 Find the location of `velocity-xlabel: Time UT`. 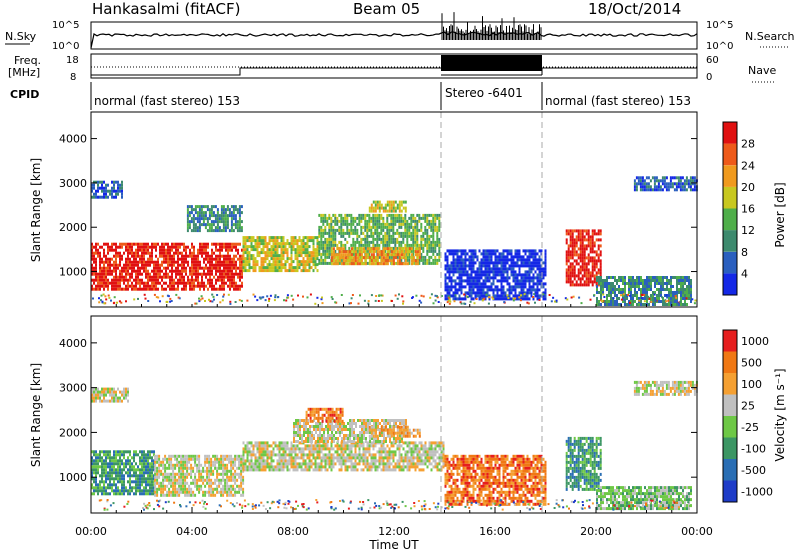

velocity-xlabel: Time UT is located at coordinates (393, 545).